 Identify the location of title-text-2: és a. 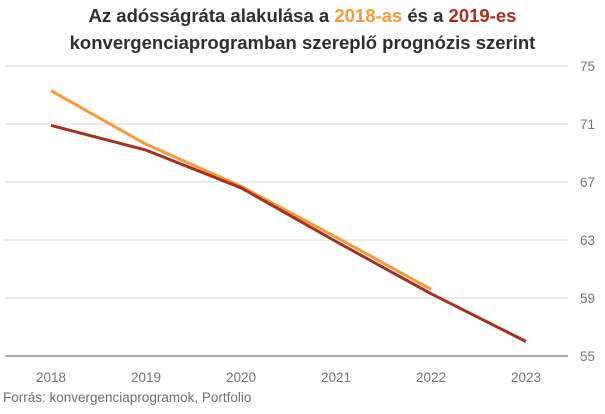
(425, 15).